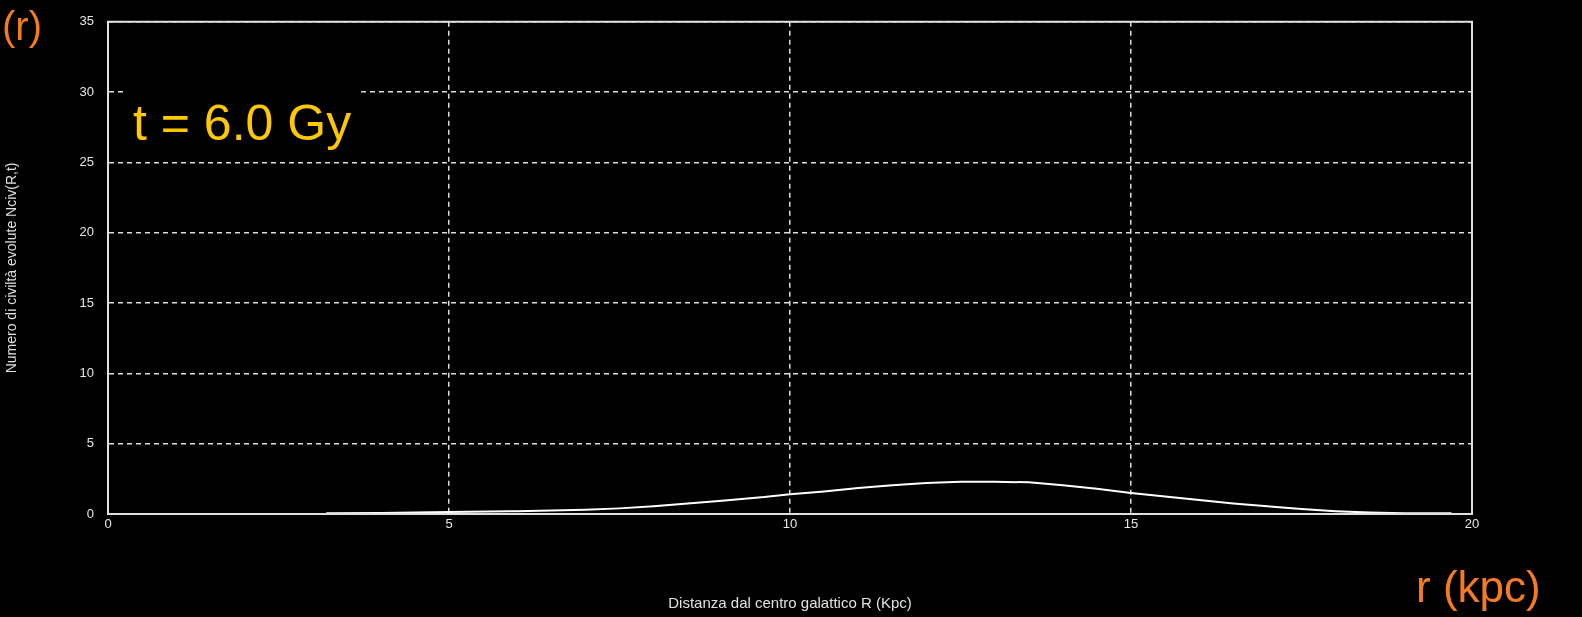 Image resolution: width=1582 pixels, height=617 pixels. I want to click on y-tick-label: 30, so click(86, 91).